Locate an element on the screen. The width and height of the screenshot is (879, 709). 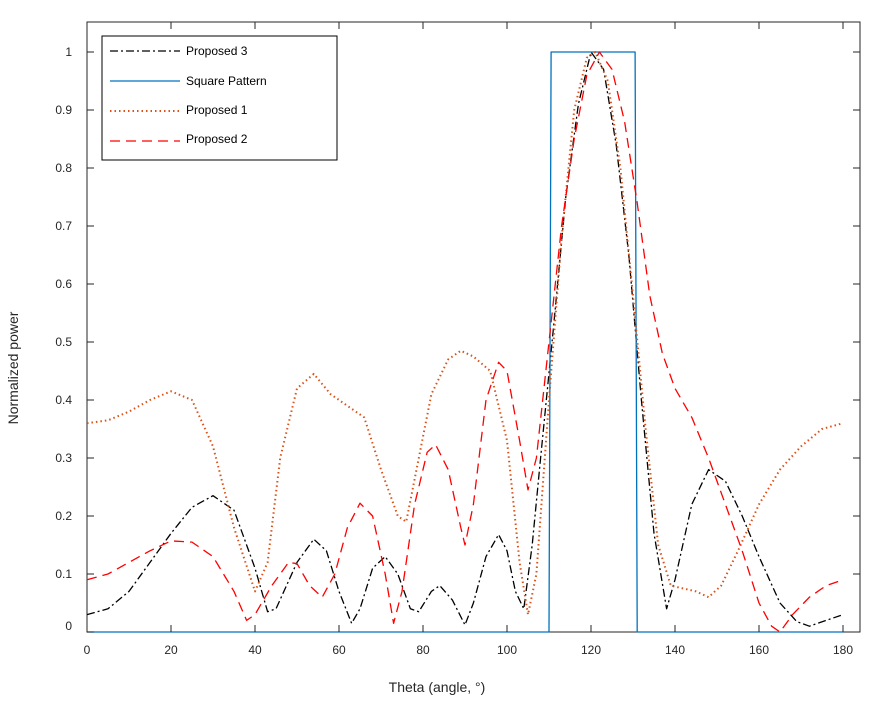
y-tick-label: 1 is located at coordinates (68, 52).